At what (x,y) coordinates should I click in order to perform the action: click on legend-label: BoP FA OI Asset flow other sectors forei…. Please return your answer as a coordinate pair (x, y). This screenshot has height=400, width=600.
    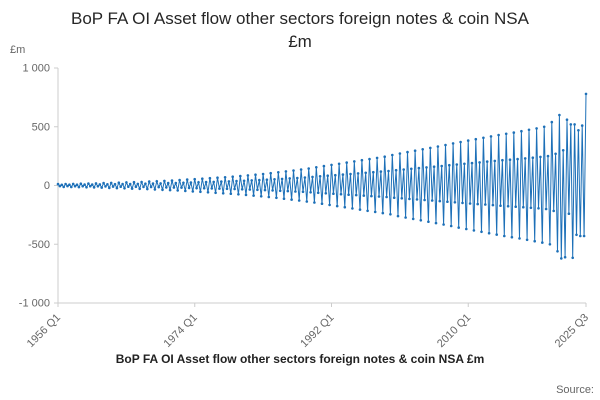
    Looking at the image, I should click on (300, 359).